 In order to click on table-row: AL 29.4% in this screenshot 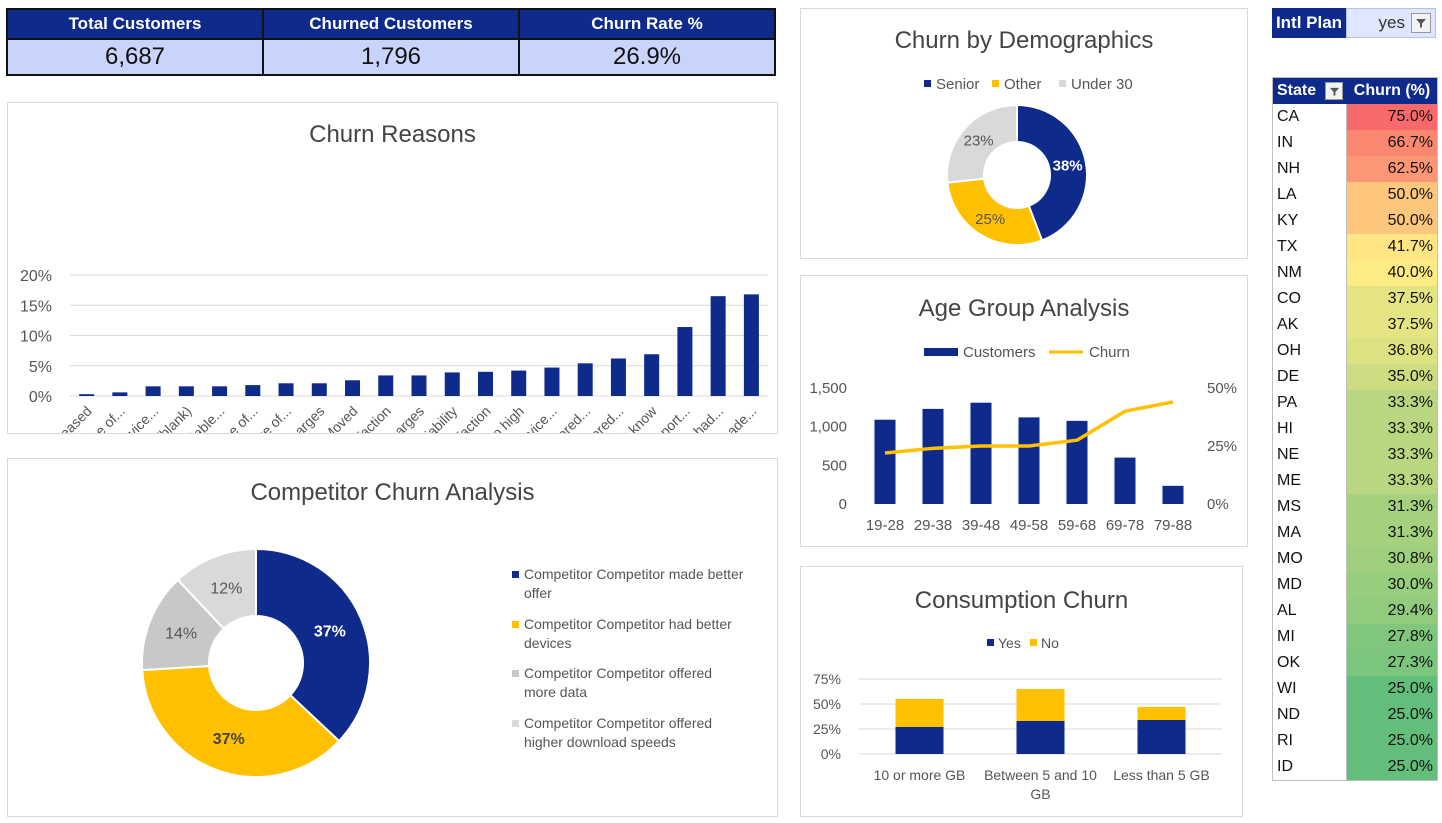, I will do `click(1355, 611)`.